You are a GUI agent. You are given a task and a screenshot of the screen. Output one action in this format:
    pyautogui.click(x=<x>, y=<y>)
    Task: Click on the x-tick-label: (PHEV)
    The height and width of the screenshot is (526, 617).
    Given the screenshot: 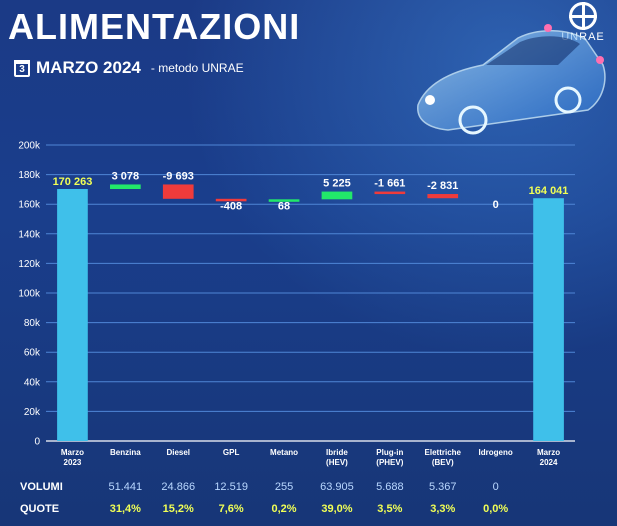 What is the action you would take?
    pyautogui.click(x=389, y=462)
    